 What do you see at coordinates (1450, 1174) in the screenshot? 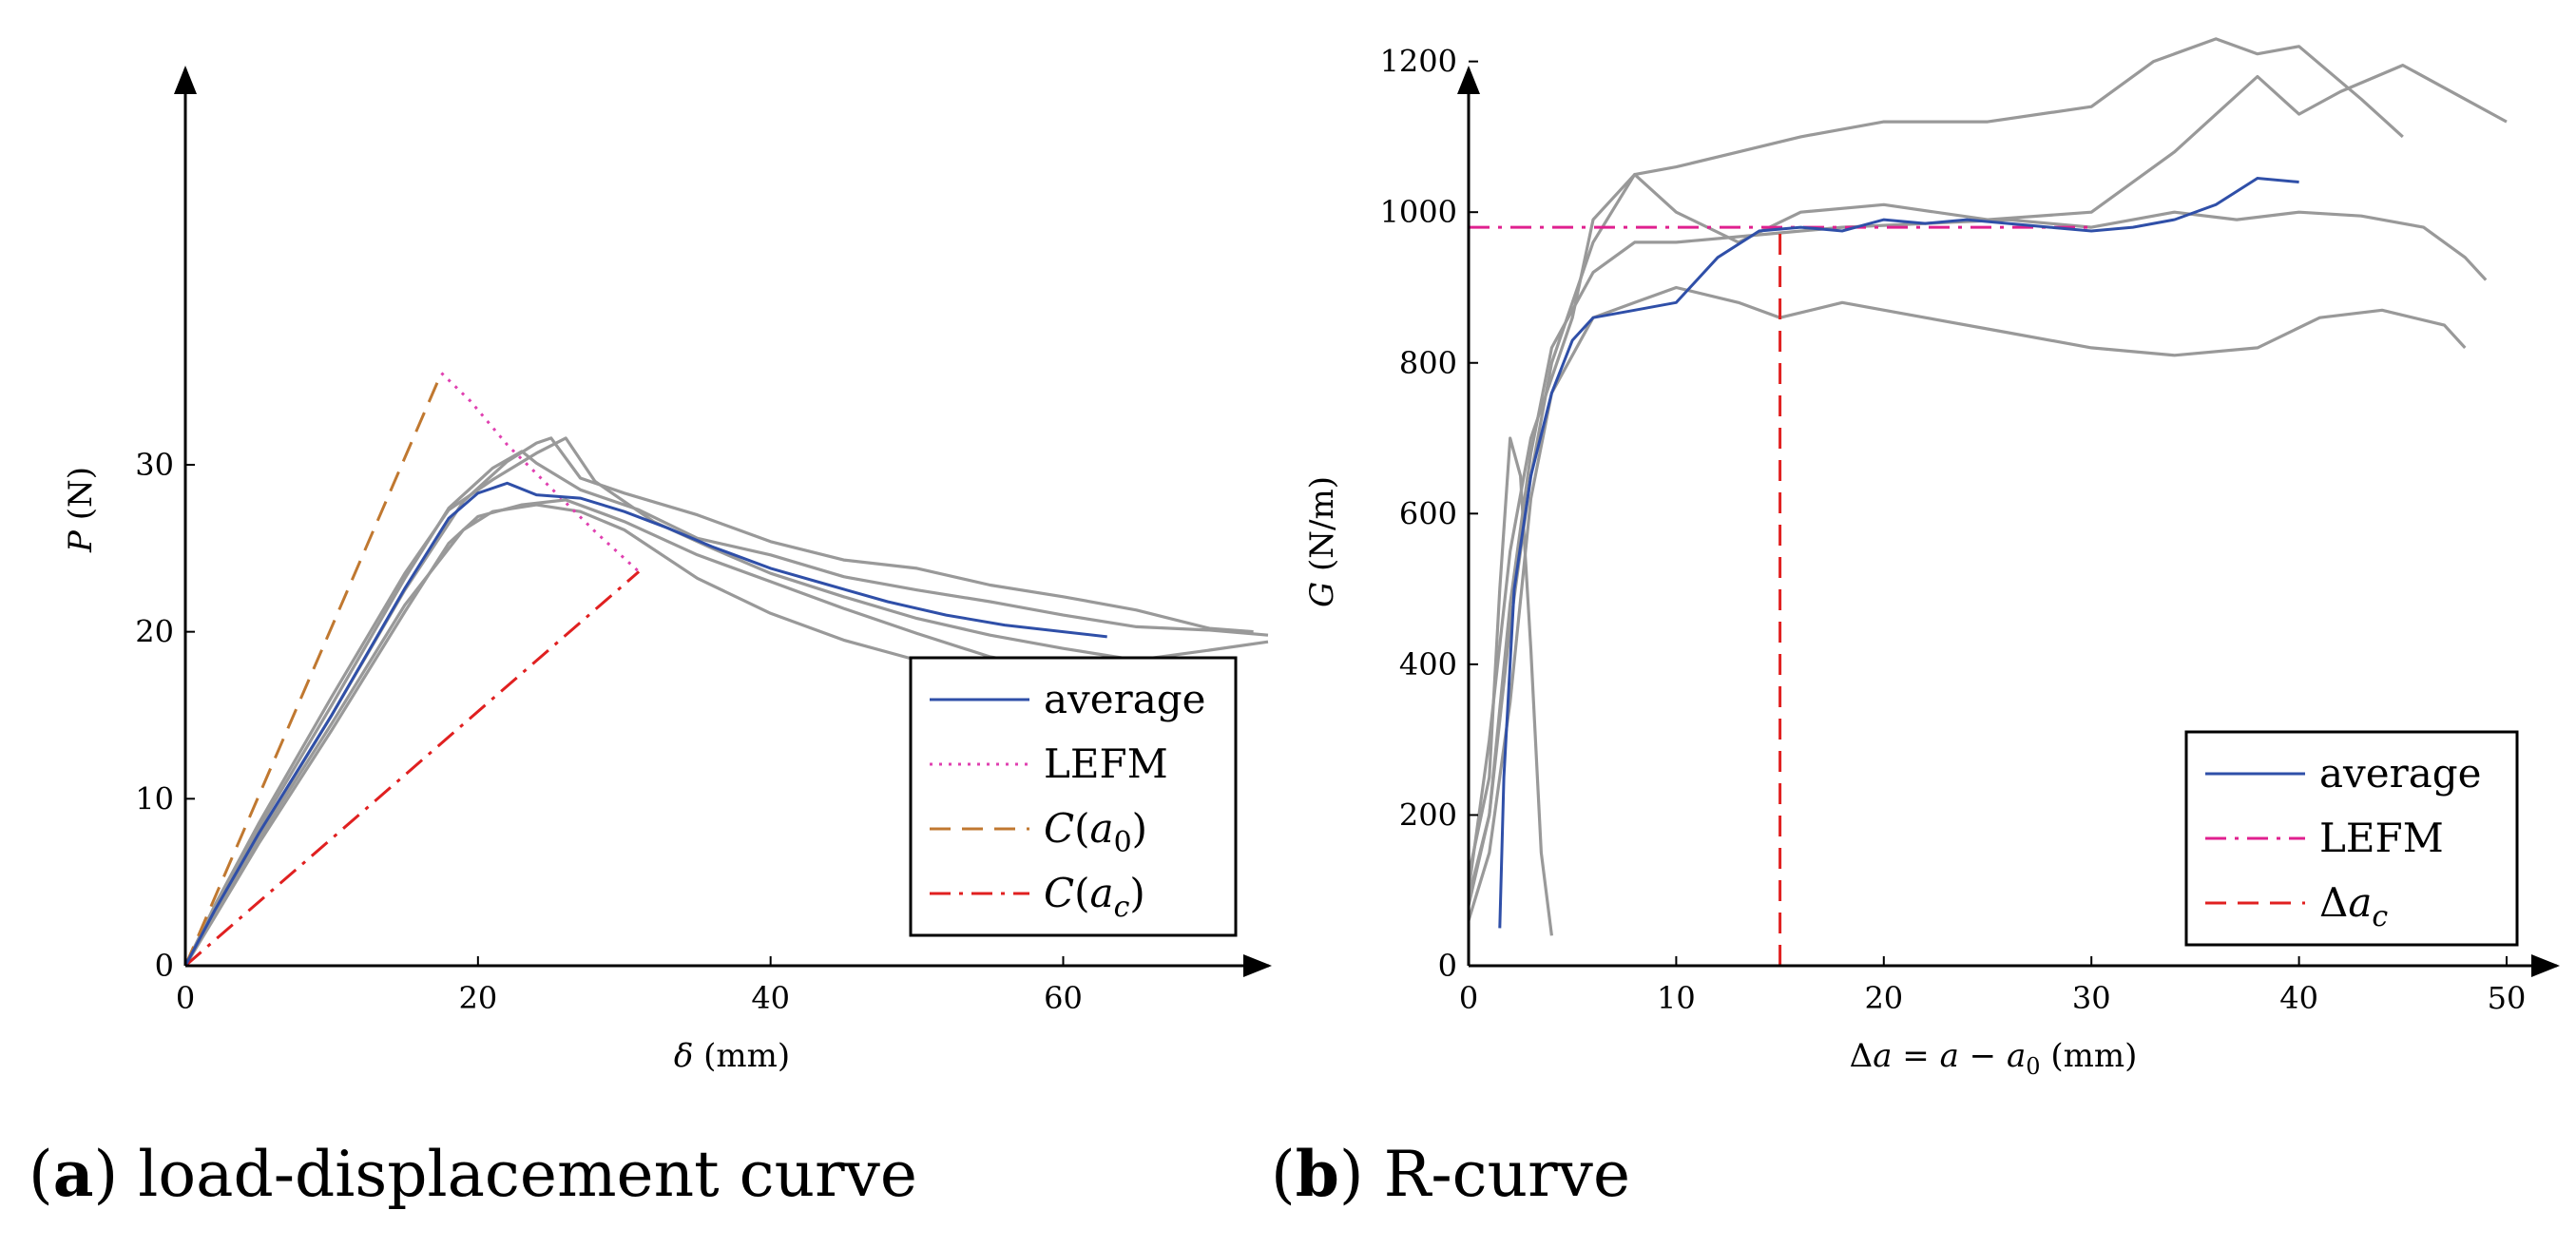
I see `caption-b: (b) R-curve` at bounding box center [1450, 1174].